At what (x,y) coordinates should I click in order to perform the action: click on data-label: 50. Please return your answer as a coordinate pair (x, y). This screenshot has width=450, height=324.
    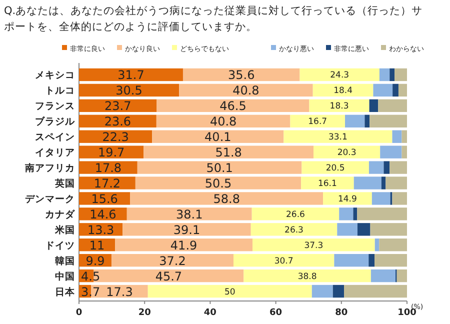
    Looking at the image, I should click on (230, 292).